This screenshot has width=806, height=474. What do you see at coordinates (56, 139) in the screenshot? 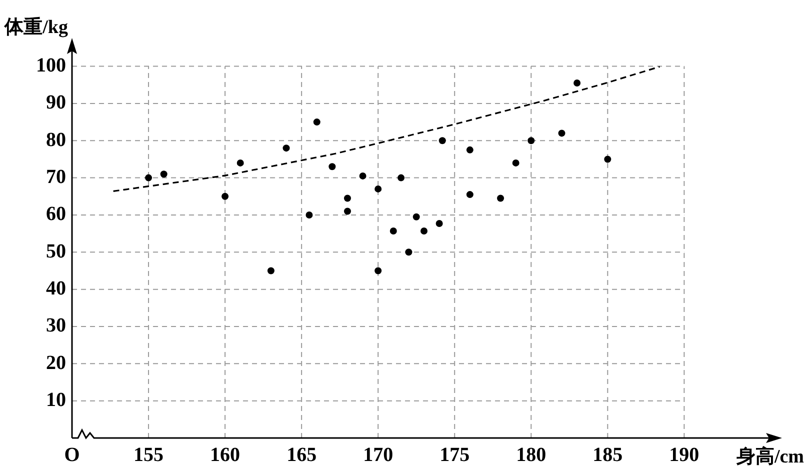
I see `y-tick-label: 80` at bounding box center [56, 139].